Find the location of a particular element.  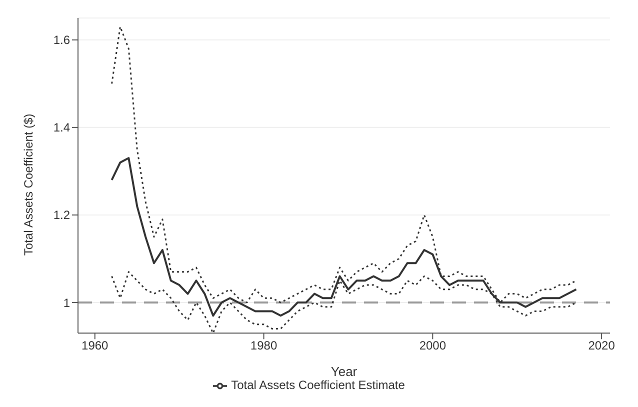

x-axis-title: Year is located at coordinates (344, 372).